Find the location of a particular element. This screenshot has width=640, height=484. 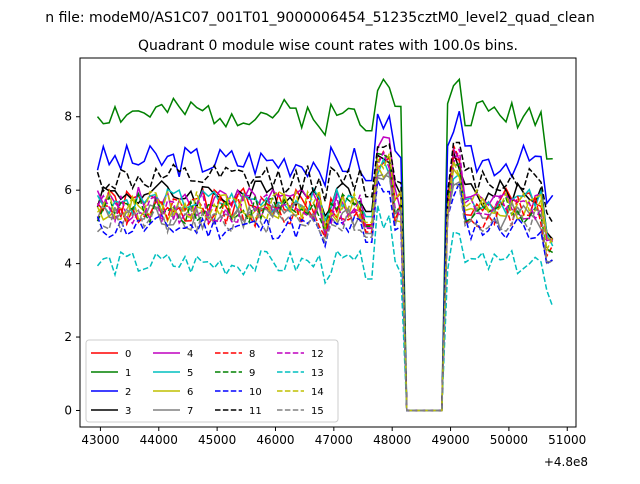

legend-label-3: 3 is located at coordinates (128, 411).